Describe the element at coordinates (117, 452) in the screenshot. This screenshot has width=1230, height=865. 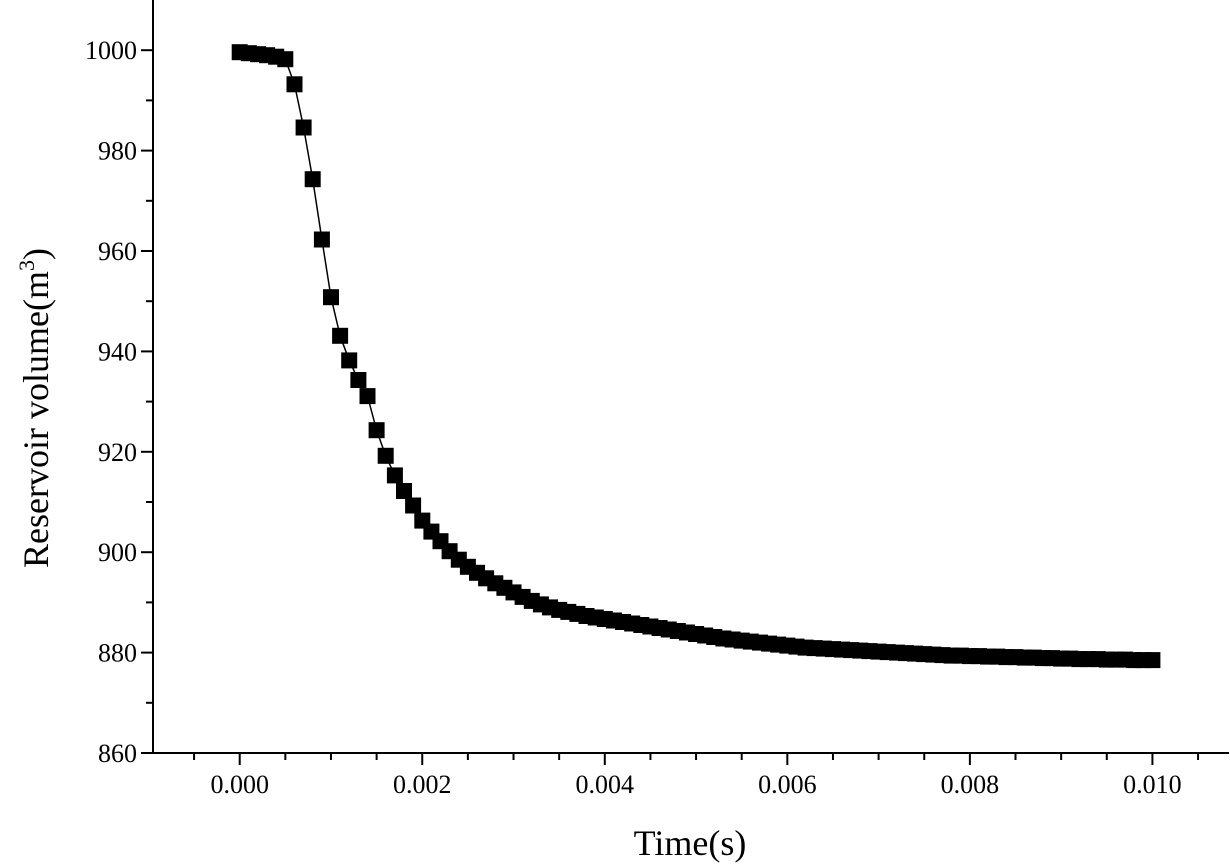
I see `y-tick-label: 920` at that location.